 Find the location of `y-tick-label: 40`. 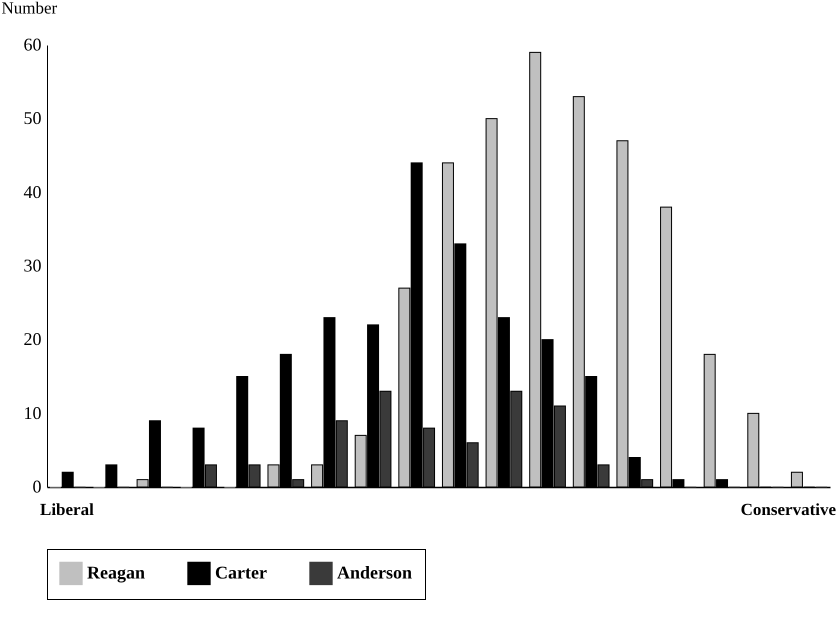

y-tick-label: 40 is located at coordinates (33, 192).